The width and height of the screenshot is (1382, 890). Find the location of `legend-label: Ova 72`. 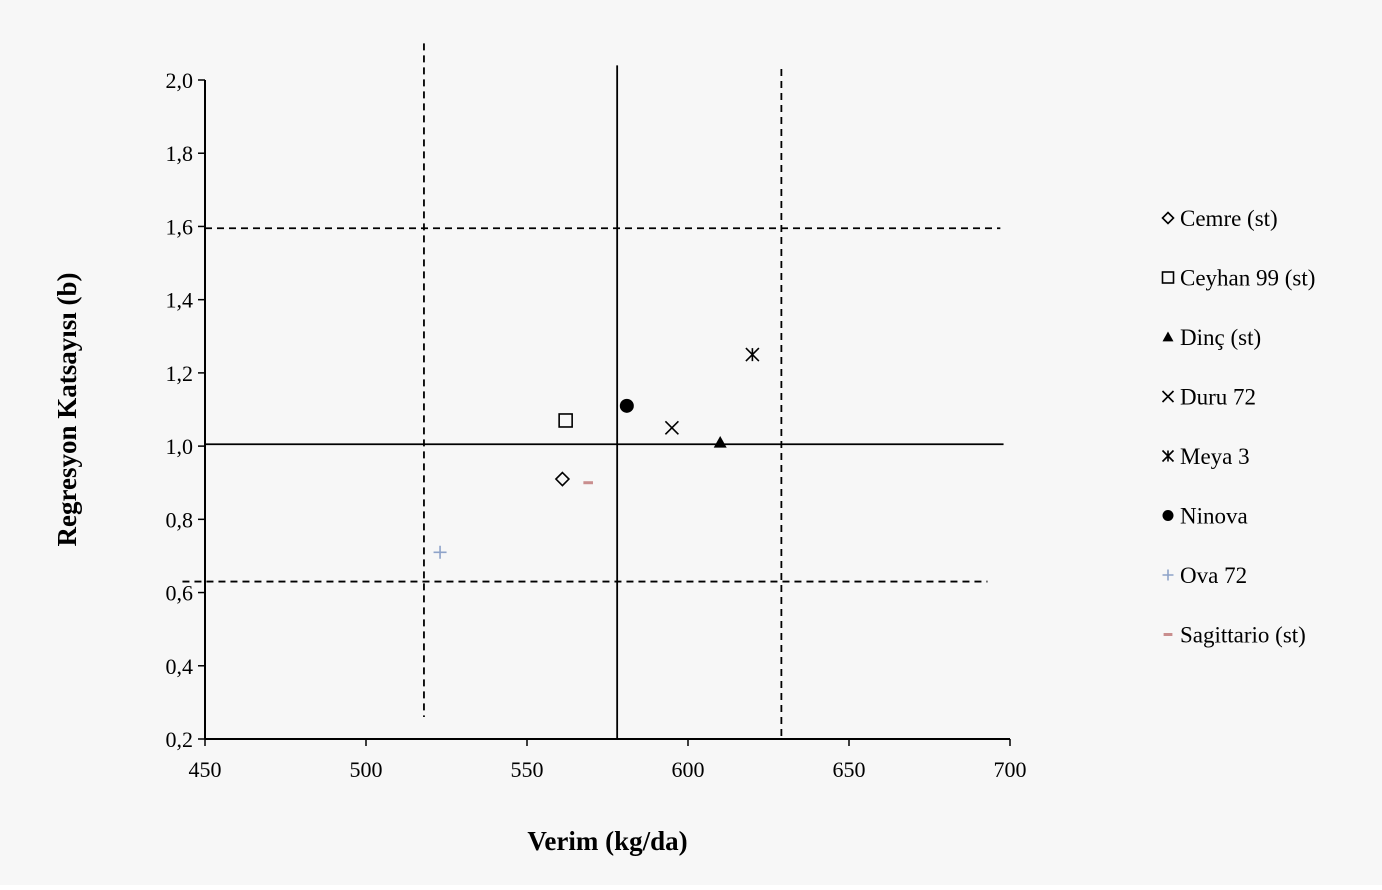

legend-label: Ova 72 is located at coordinates (1213, 575).